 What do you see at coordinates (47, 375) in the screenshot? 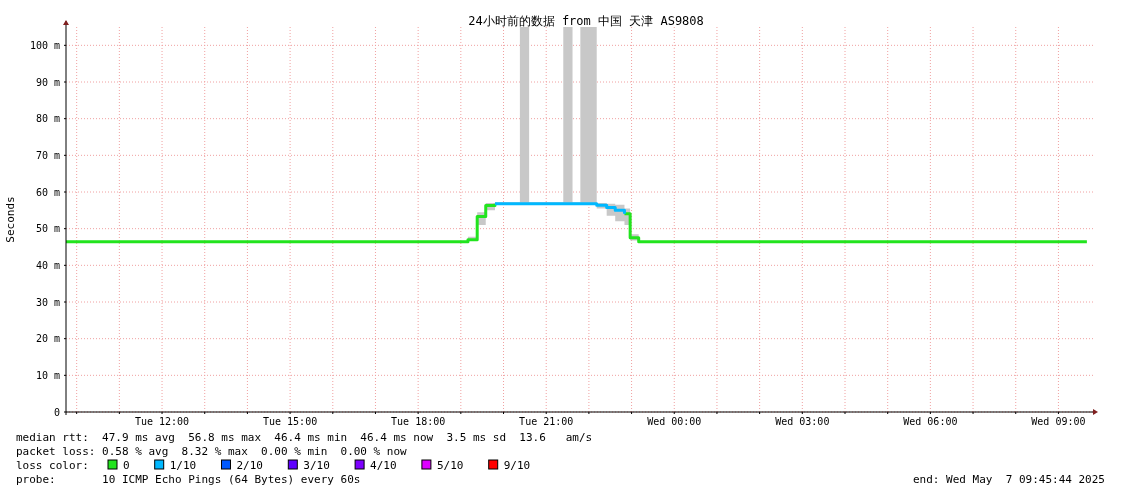
I see `y-tick-label: 10 m` at bounding box center [47, 375].